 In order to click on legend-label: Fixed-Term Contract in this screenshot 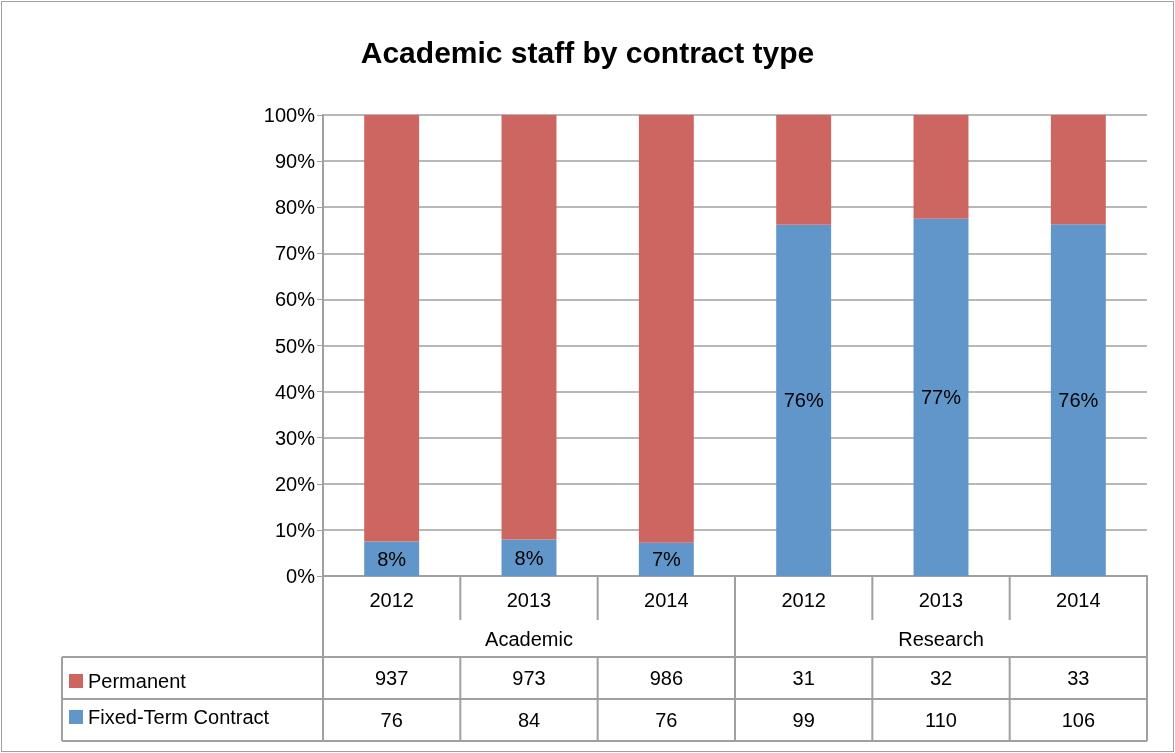, I will do `click(179, 717)`.